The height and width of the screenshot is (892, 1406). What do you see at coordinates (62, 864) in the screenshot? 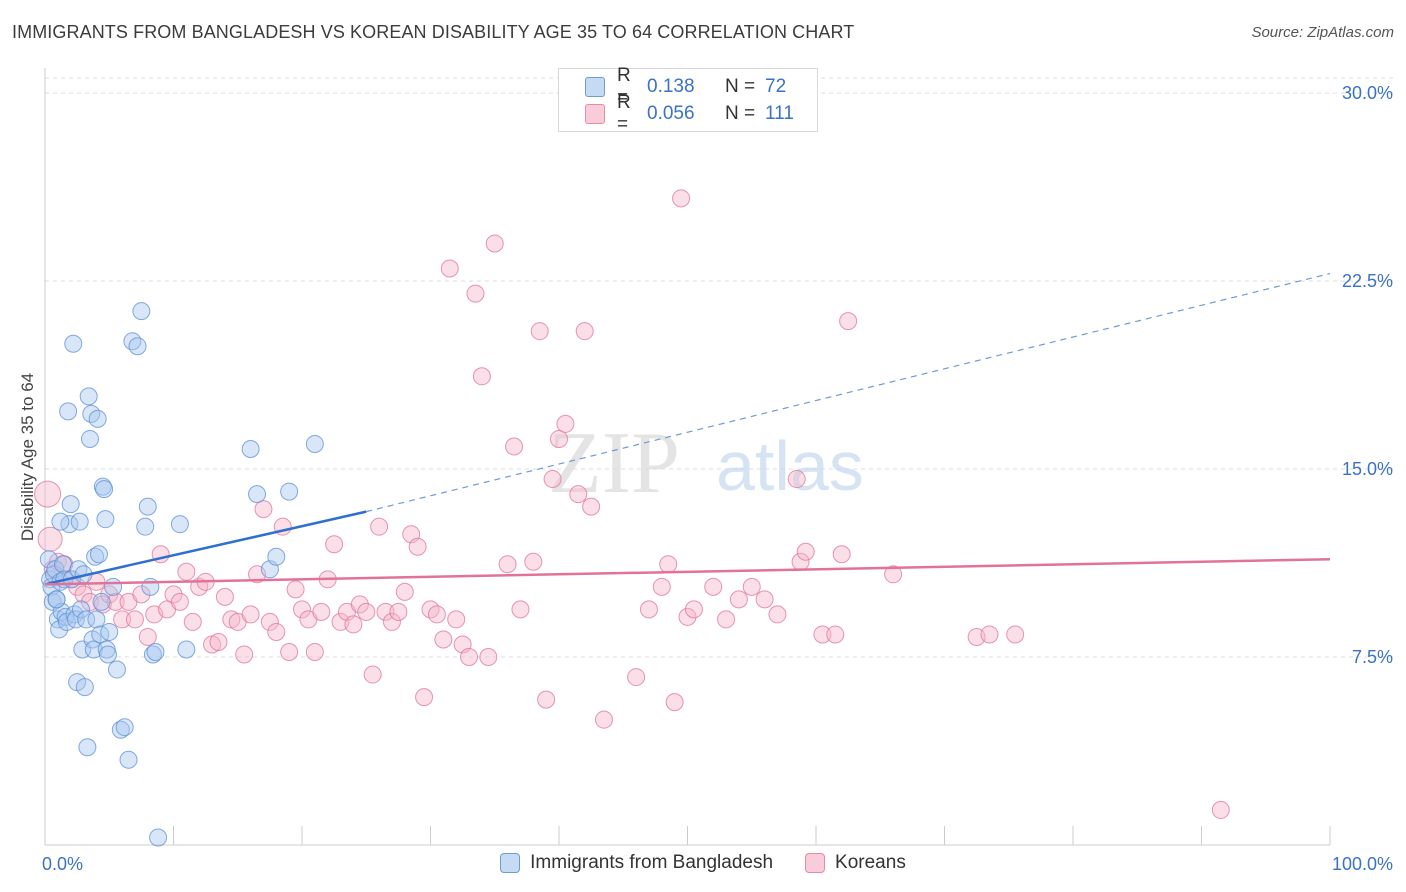
I see `x-tick-label: 0.0%` at bounding box center [62, 864].